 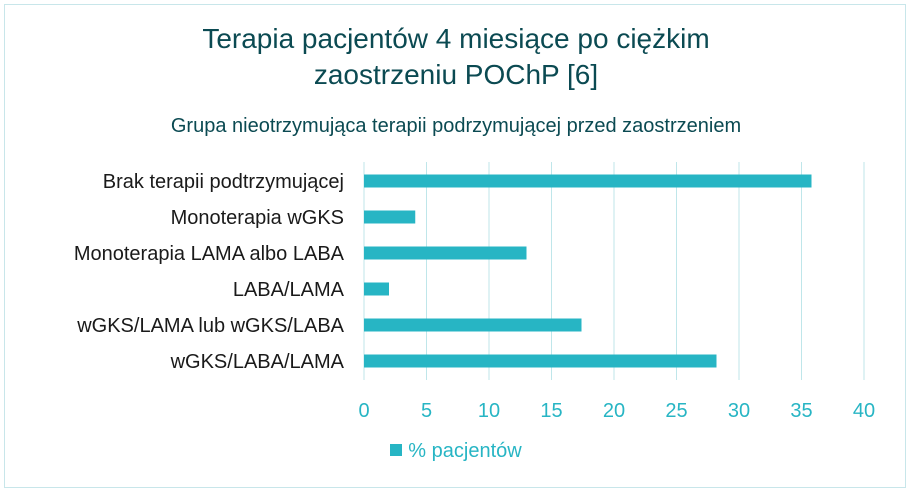 What do you see at coordinates (864, 411) in the screenshot?
I see `x-tick-label-40: 40` at bounding box center [864, 411].